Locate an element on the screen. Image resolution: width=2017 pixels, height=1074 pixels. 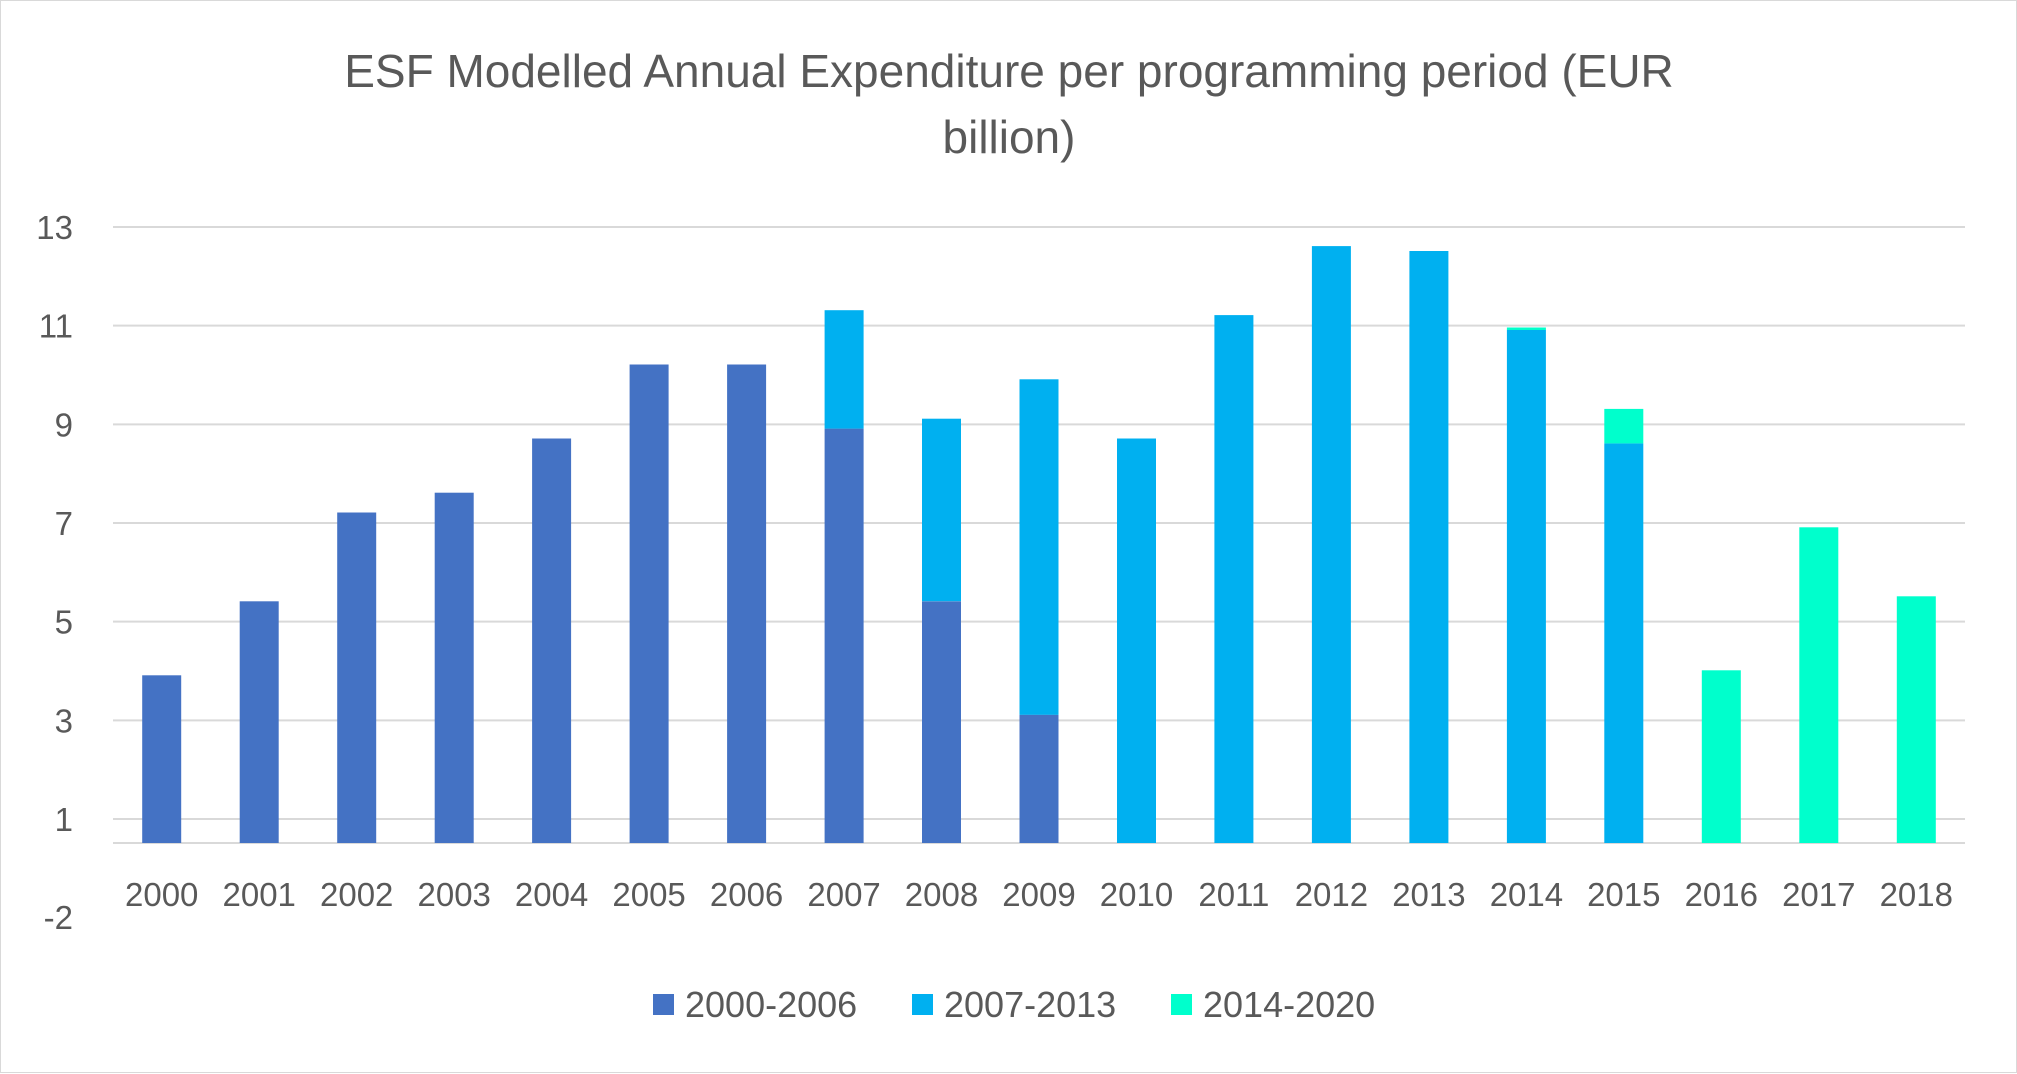
bar-2007-2007-2013 is located at coordinates (844, 369).